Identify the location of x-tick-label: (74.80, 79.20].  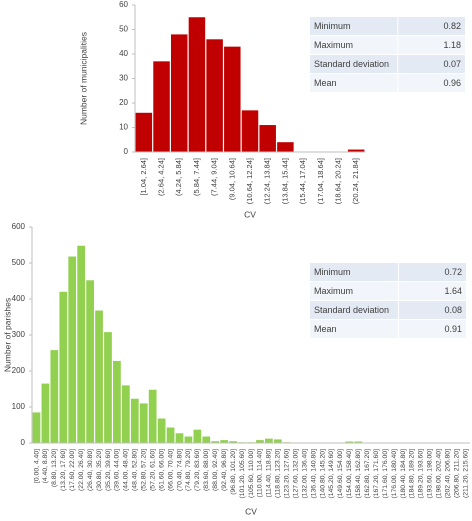
(188, 470).